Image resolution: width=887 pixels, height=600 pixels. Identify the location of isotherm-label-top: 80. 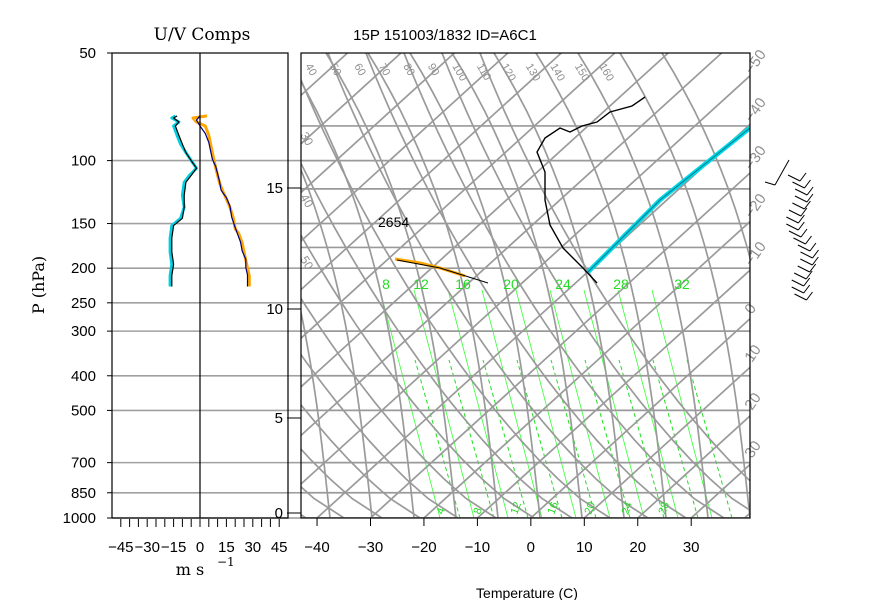
(408, 70).